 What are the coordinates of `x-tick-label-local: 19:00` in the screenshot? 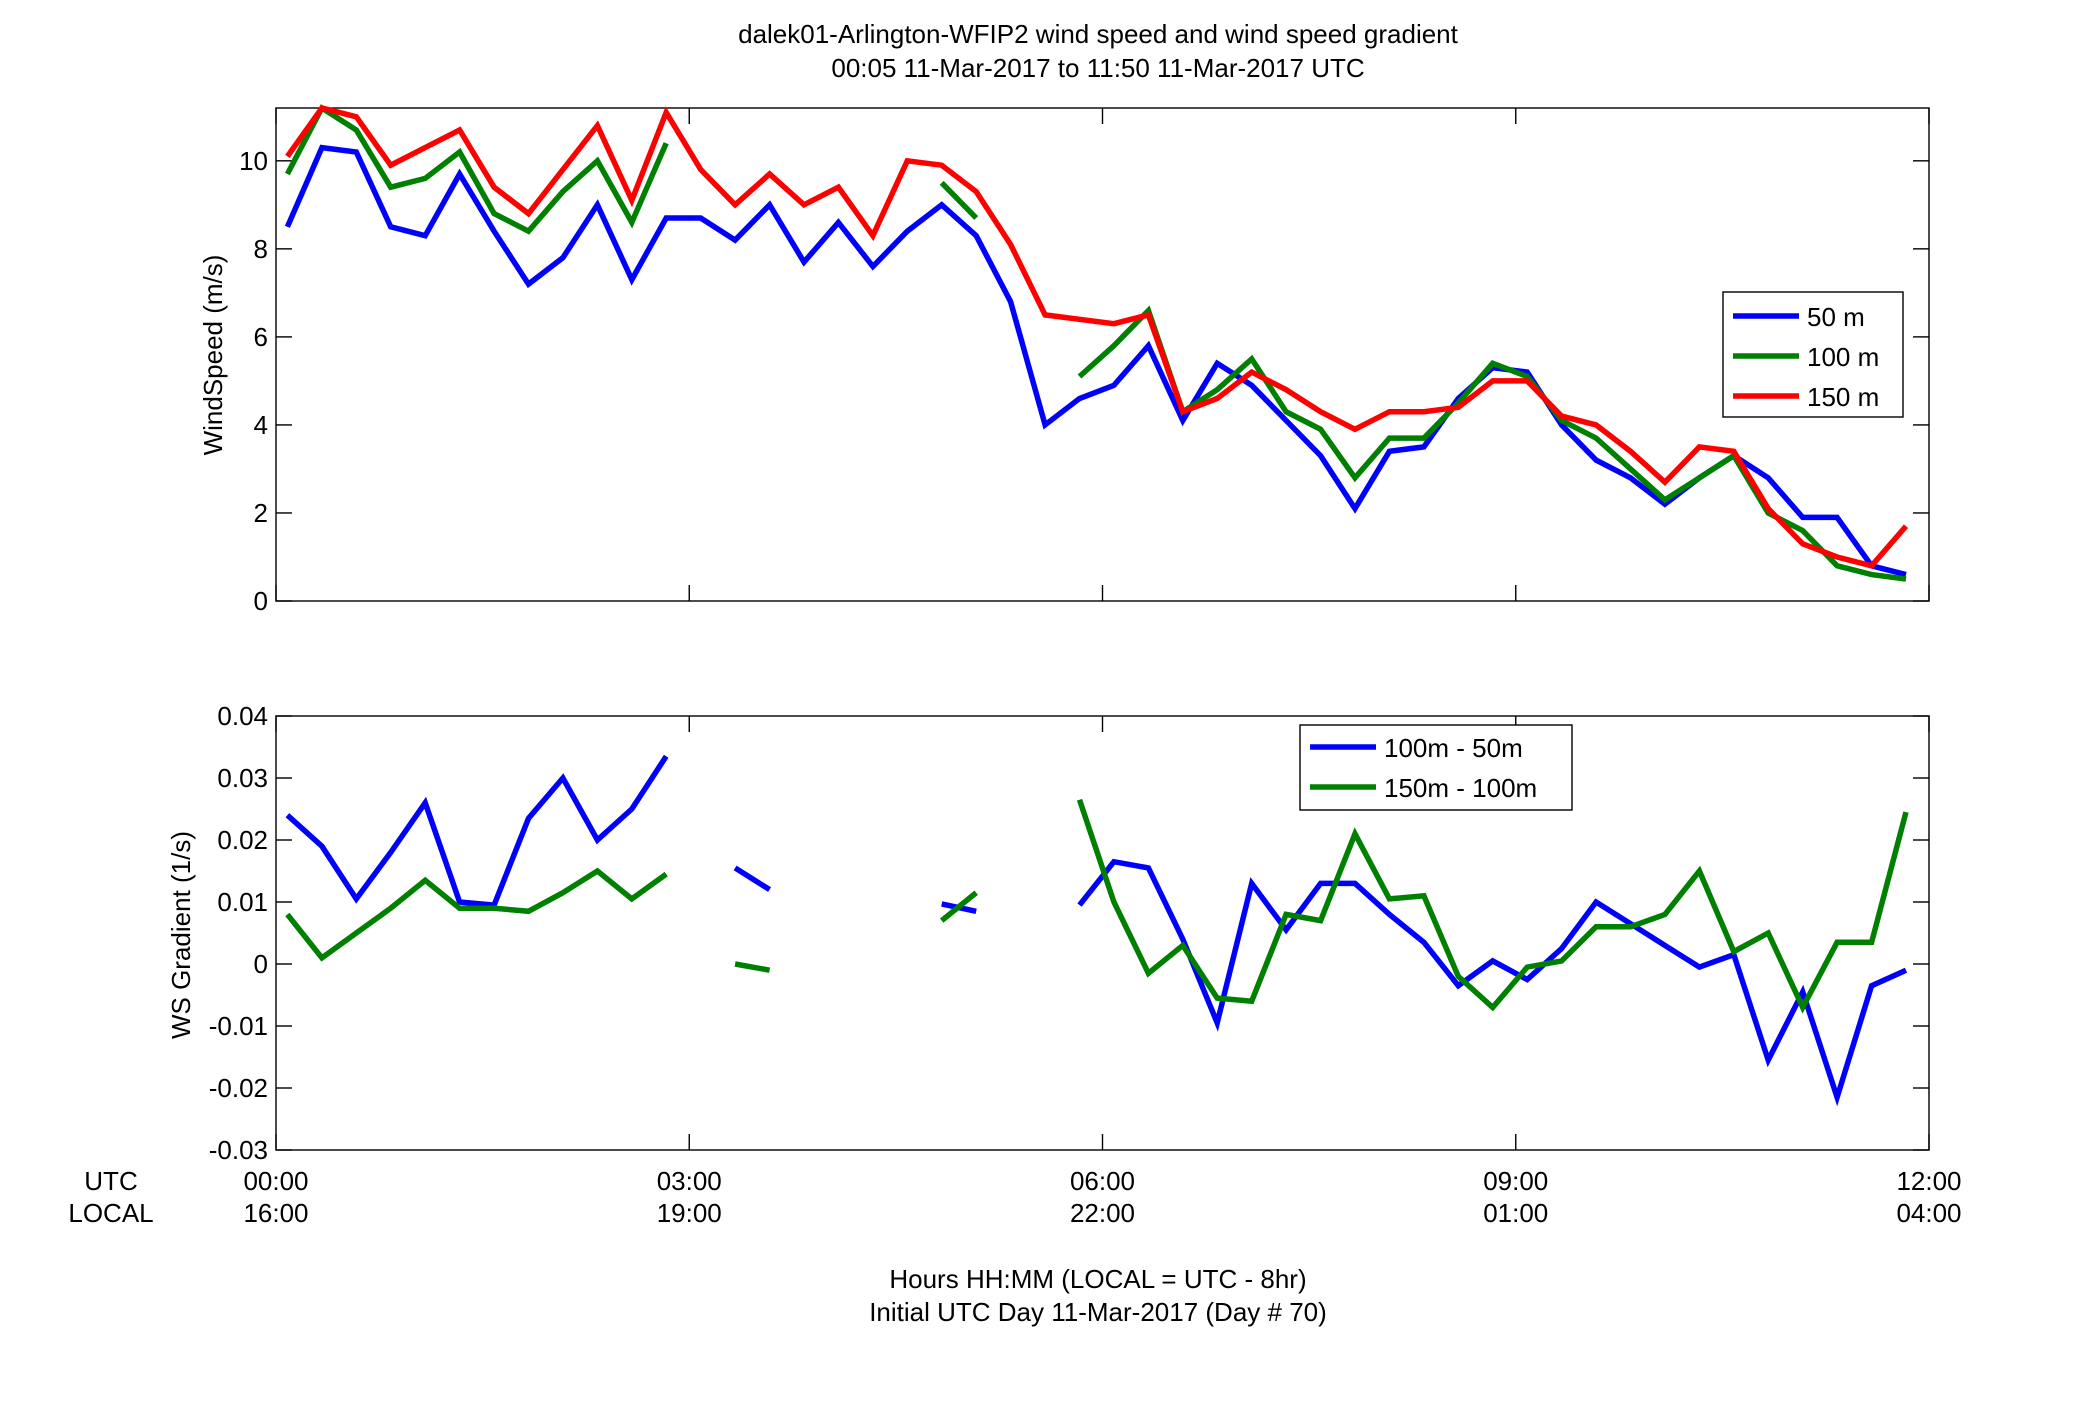 It's located at (689, 1213).